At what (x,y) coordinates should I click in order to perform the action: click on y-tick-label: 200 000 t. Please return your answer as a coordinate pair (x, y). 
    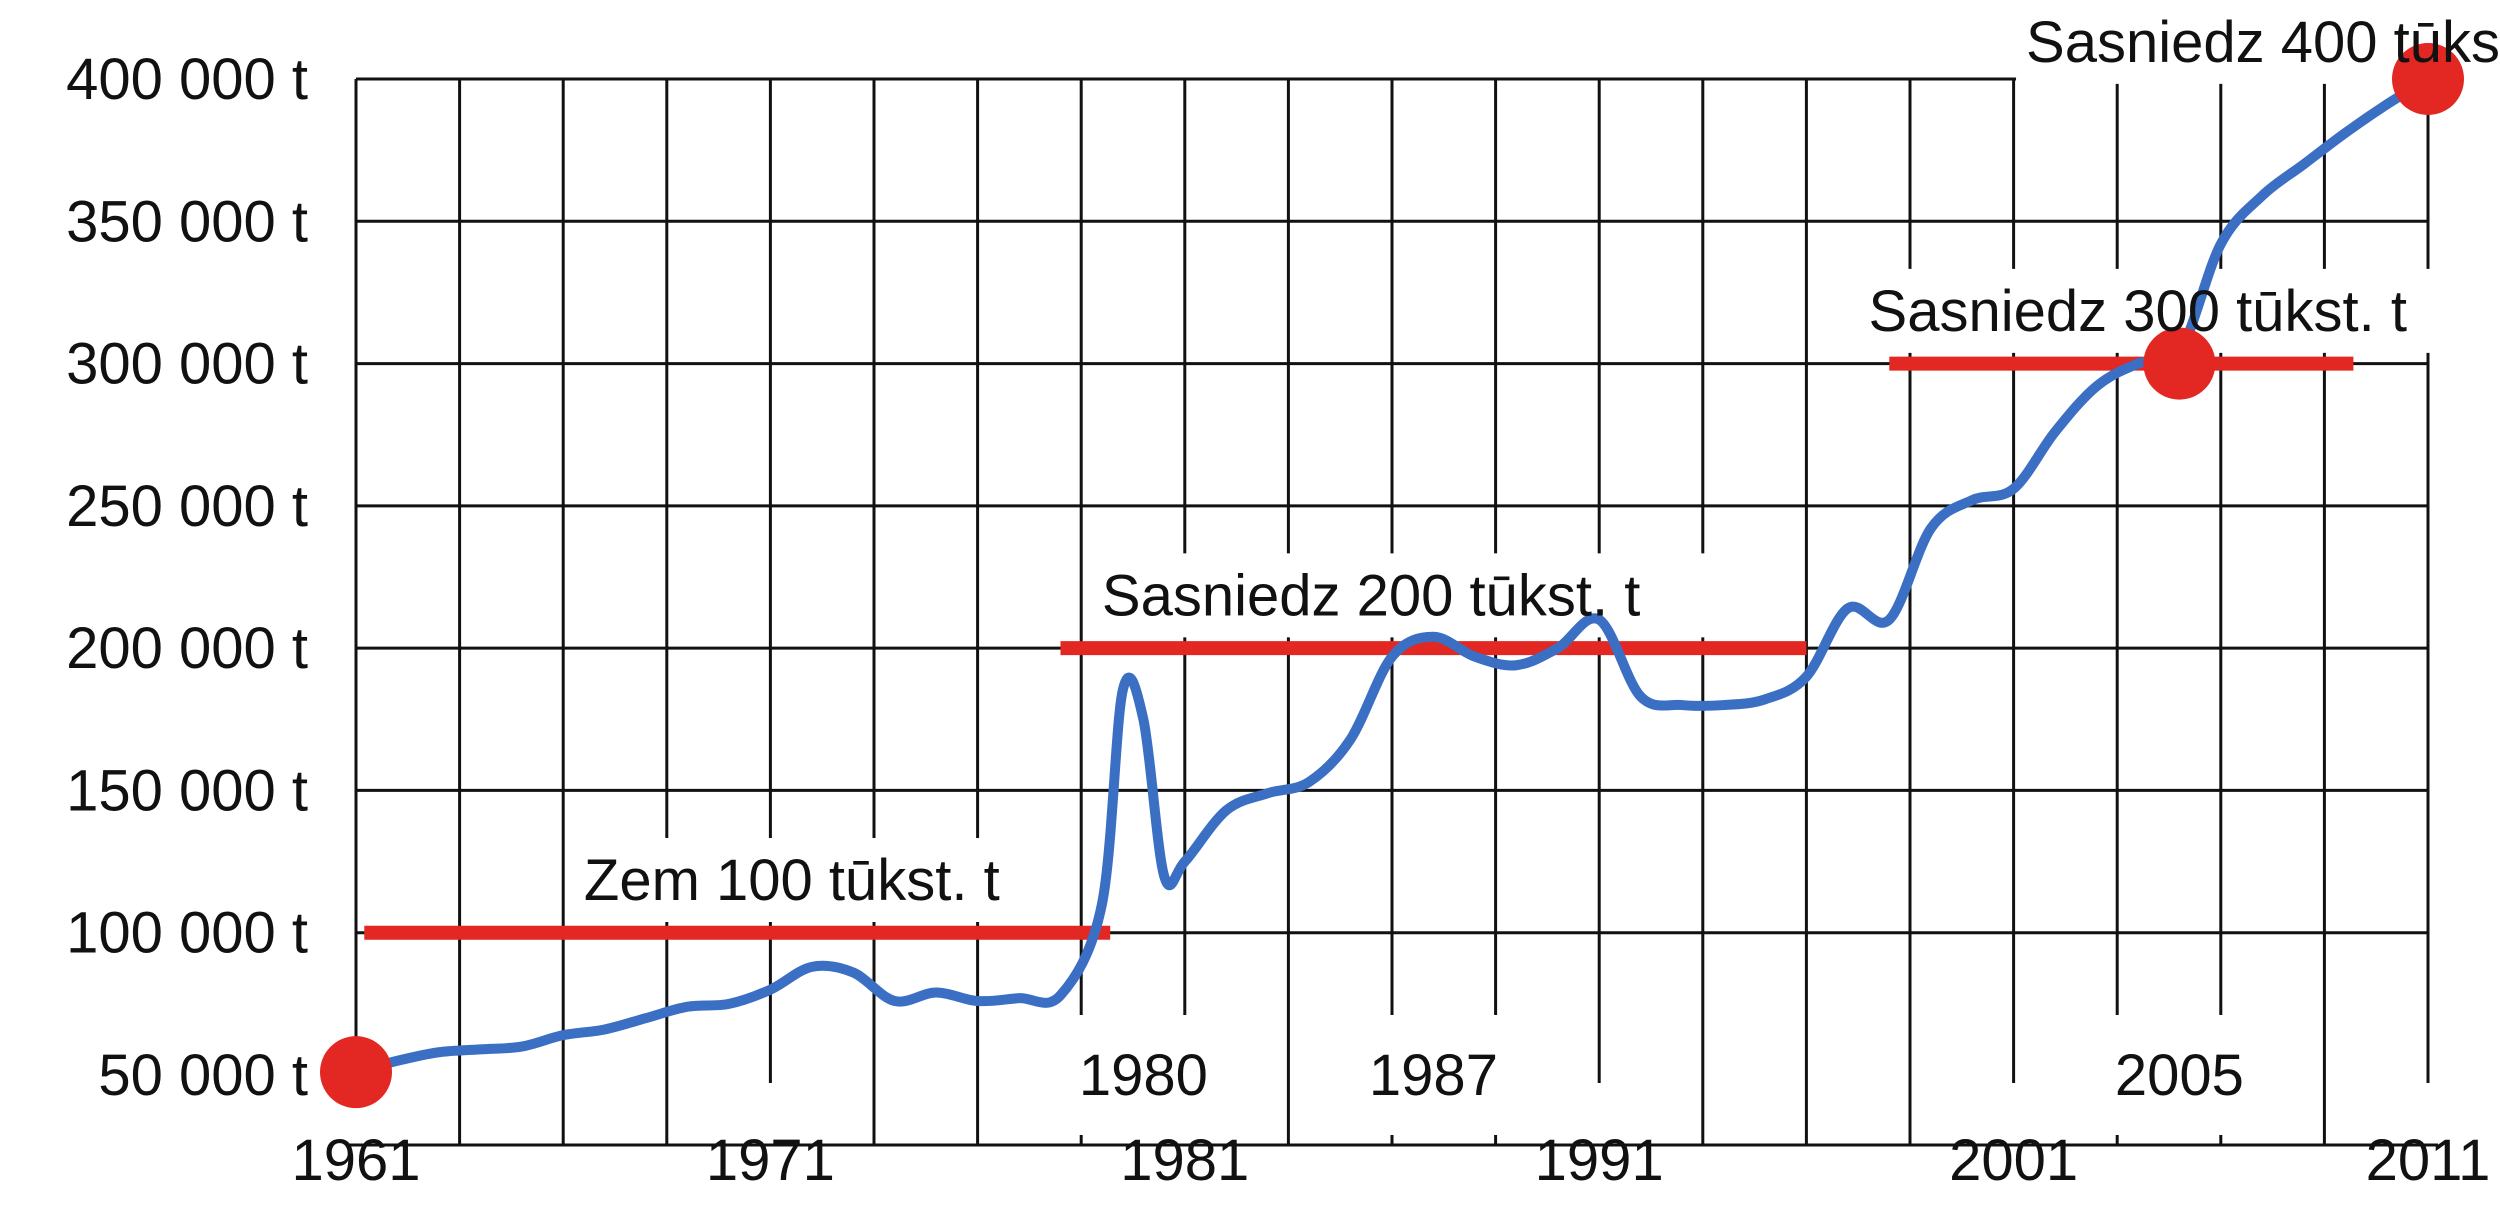
    Looking at the image, I should click on (187, 648).